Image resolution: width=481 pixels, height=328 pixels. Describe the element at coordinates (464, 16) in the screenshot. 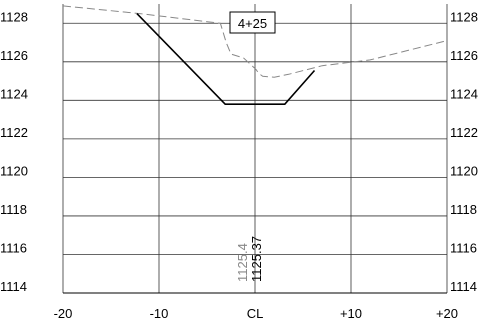

I see `y-tick-label-right: 1128` at that location.